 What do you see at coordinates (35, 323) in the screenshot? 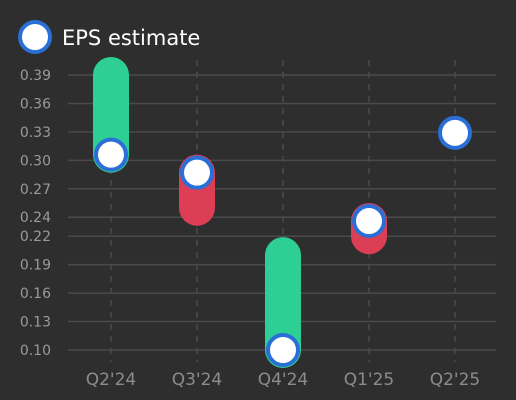
I see `y-tick-label: 0.13` at bounding box center [35, 323].